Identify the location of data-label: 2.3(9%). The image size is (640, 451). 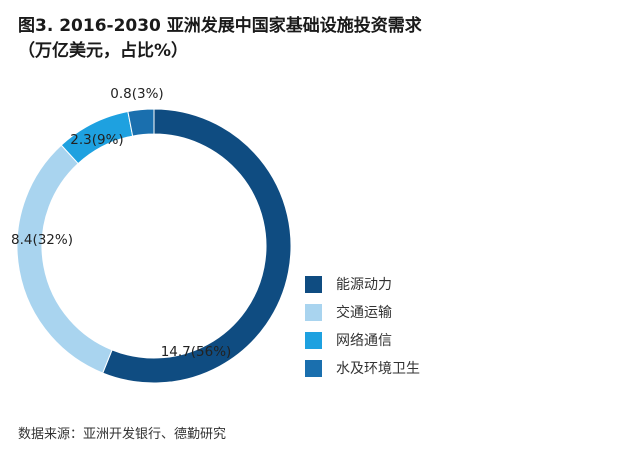
(96, 140).